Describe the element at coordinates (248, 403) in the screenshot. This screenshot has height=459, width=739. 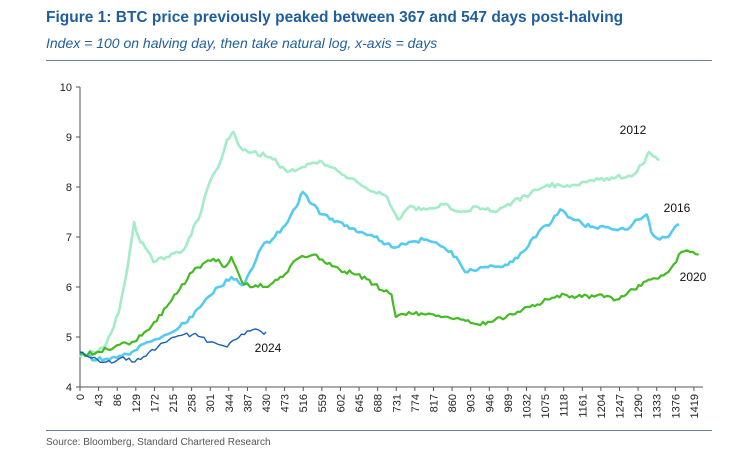
I see `x-tick-label: 387` at that location.